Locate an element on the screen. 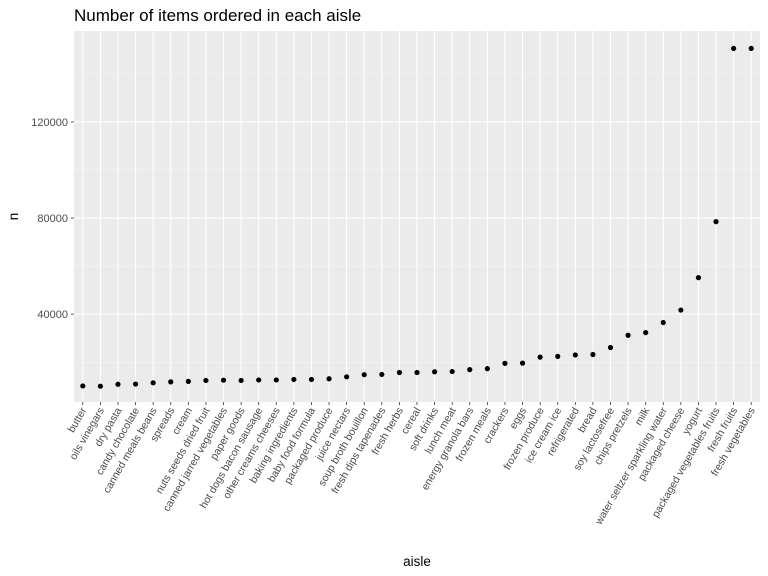  chart-title: Number of items ordered in each aisle is located at coordinates (218, 15).